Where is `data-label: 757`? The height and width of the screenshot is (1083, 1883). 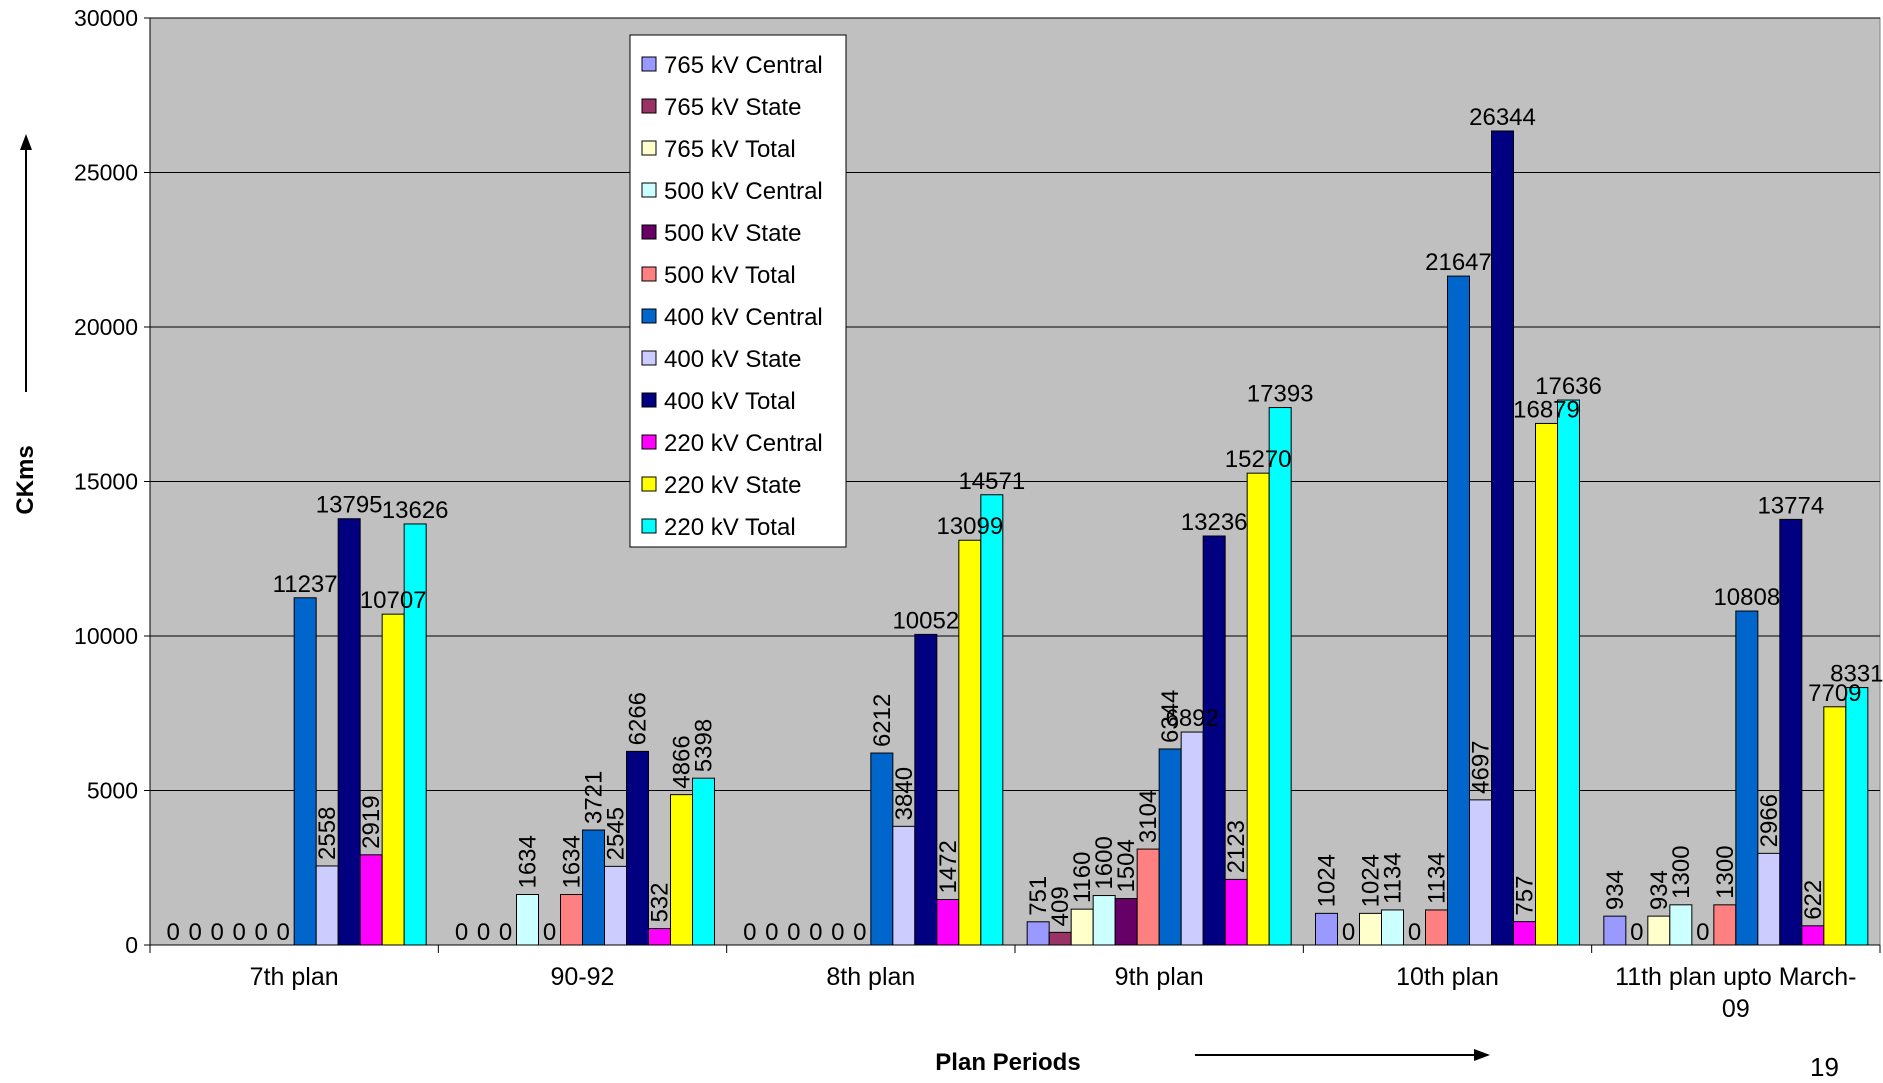
data-label: 757 is located at coordinates (1525, 896).